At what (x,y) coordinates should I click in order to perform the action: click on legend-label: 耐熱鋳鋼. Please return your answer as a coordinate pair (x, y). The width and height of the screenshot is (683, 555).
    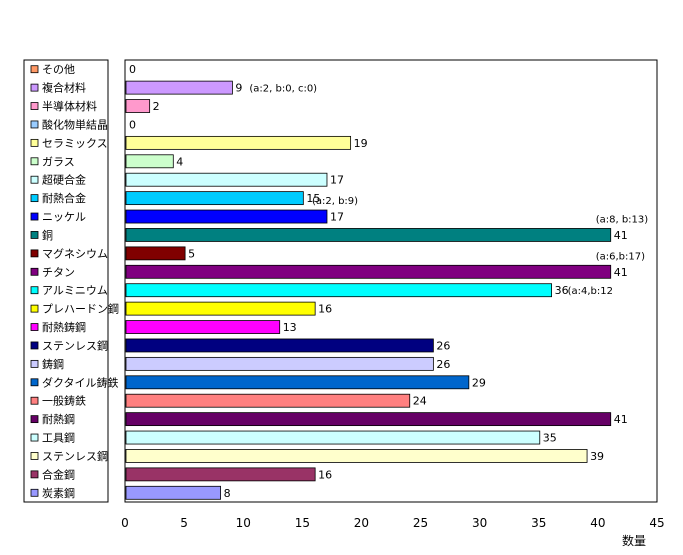
    Looking at the image, I should click on (64, 327).